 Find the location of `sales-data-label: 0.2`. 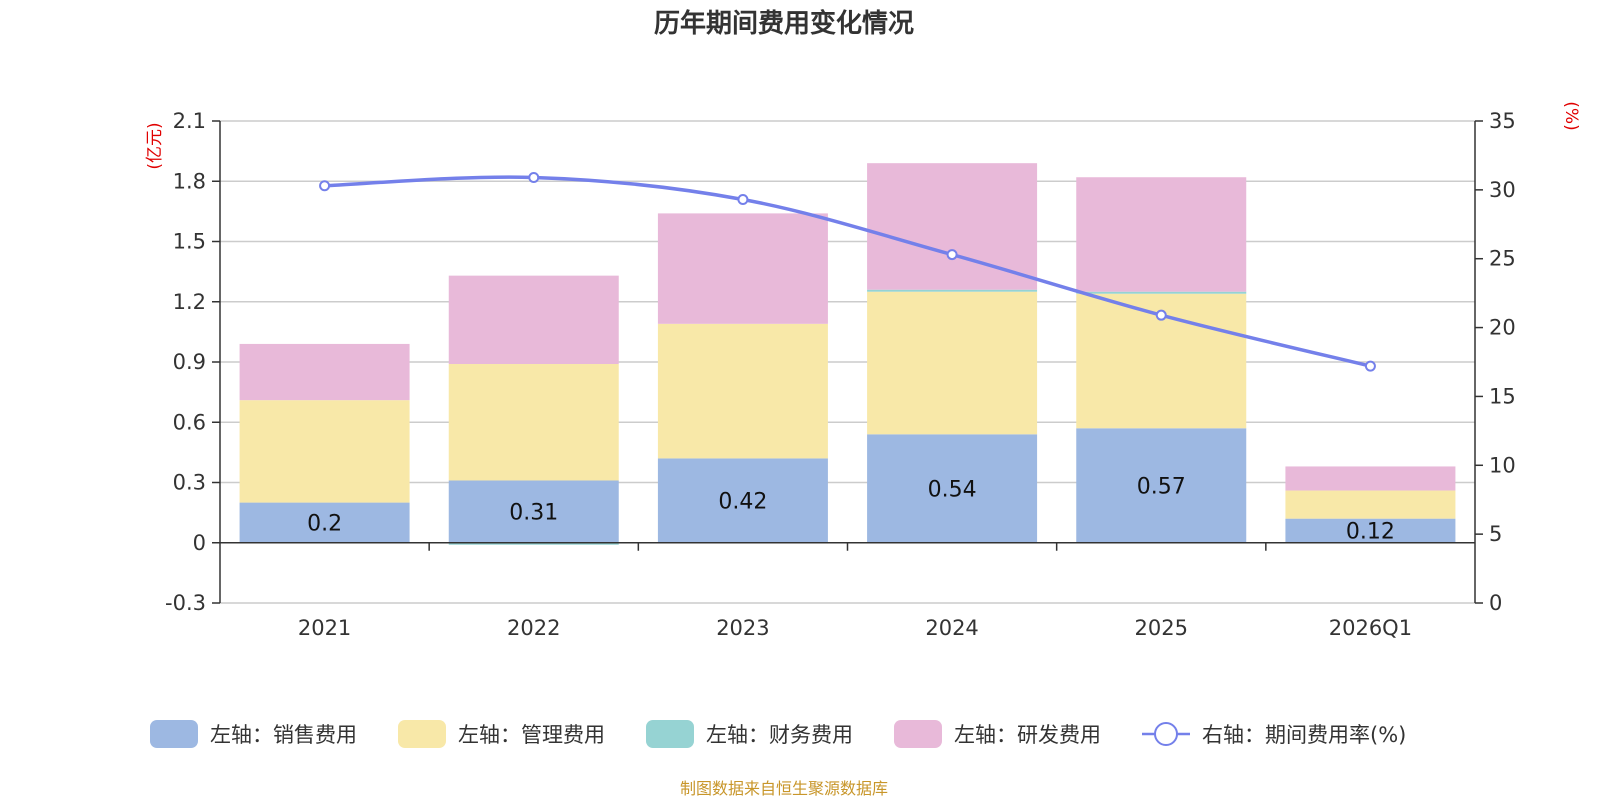

sales-data-label: 0.2 is located at coordinates (324, 524).